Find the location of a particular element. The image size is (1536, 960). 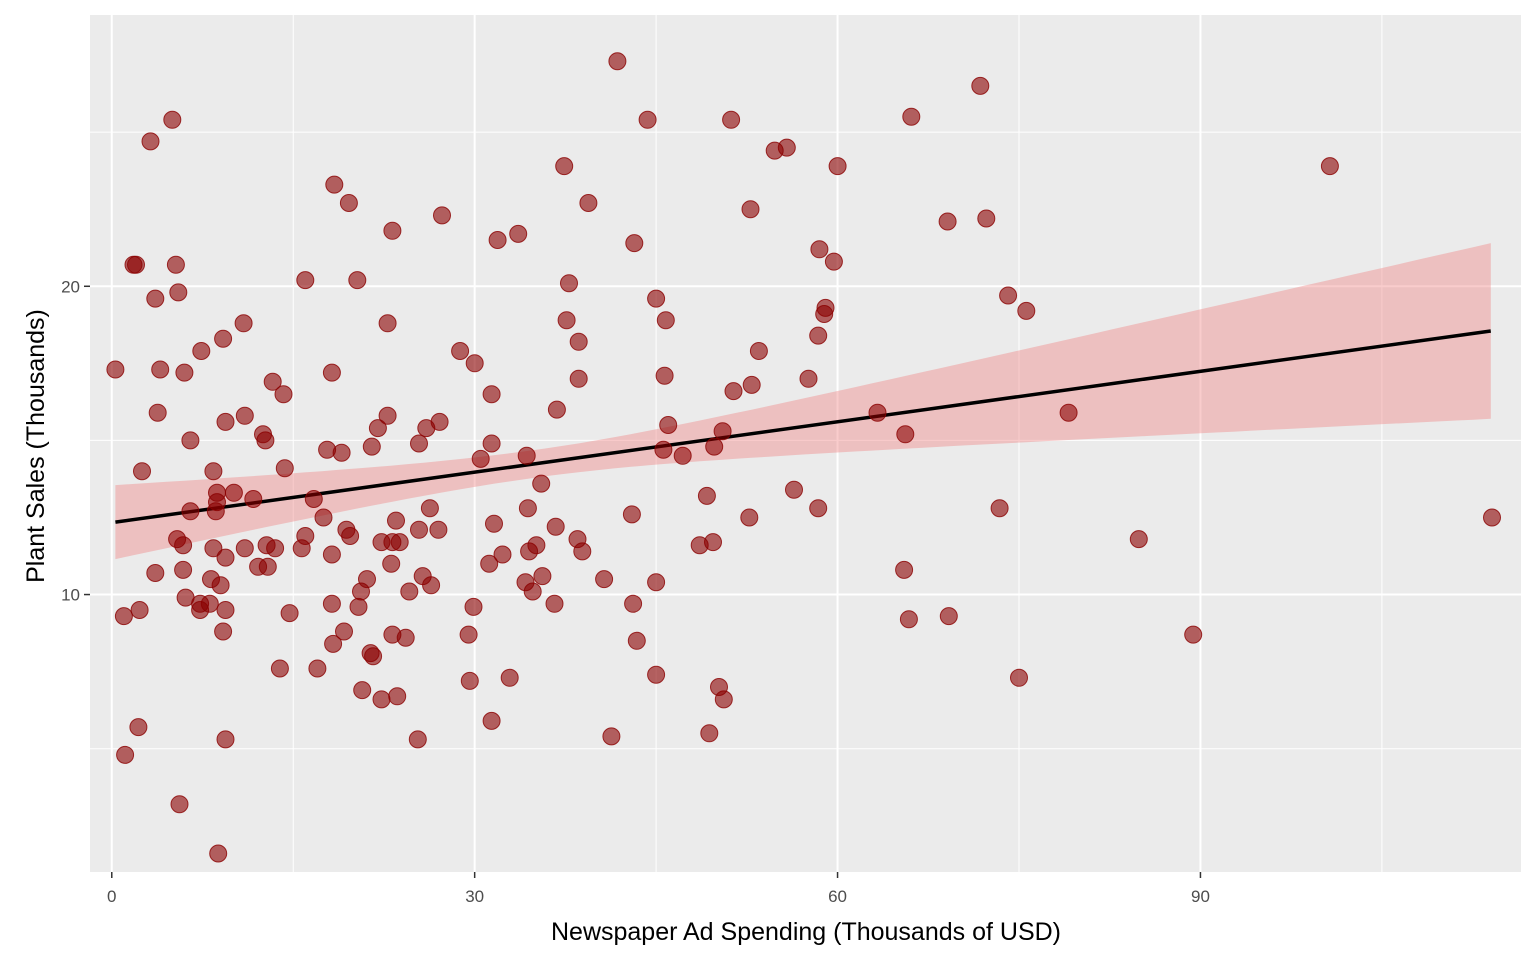

x-tick-label: 0 is located at coordinates (111, 896).